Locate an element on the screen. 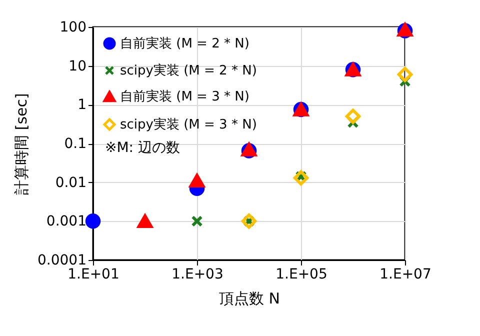  y-tick-label: 0.0001 is located at coordinates (62, 260).